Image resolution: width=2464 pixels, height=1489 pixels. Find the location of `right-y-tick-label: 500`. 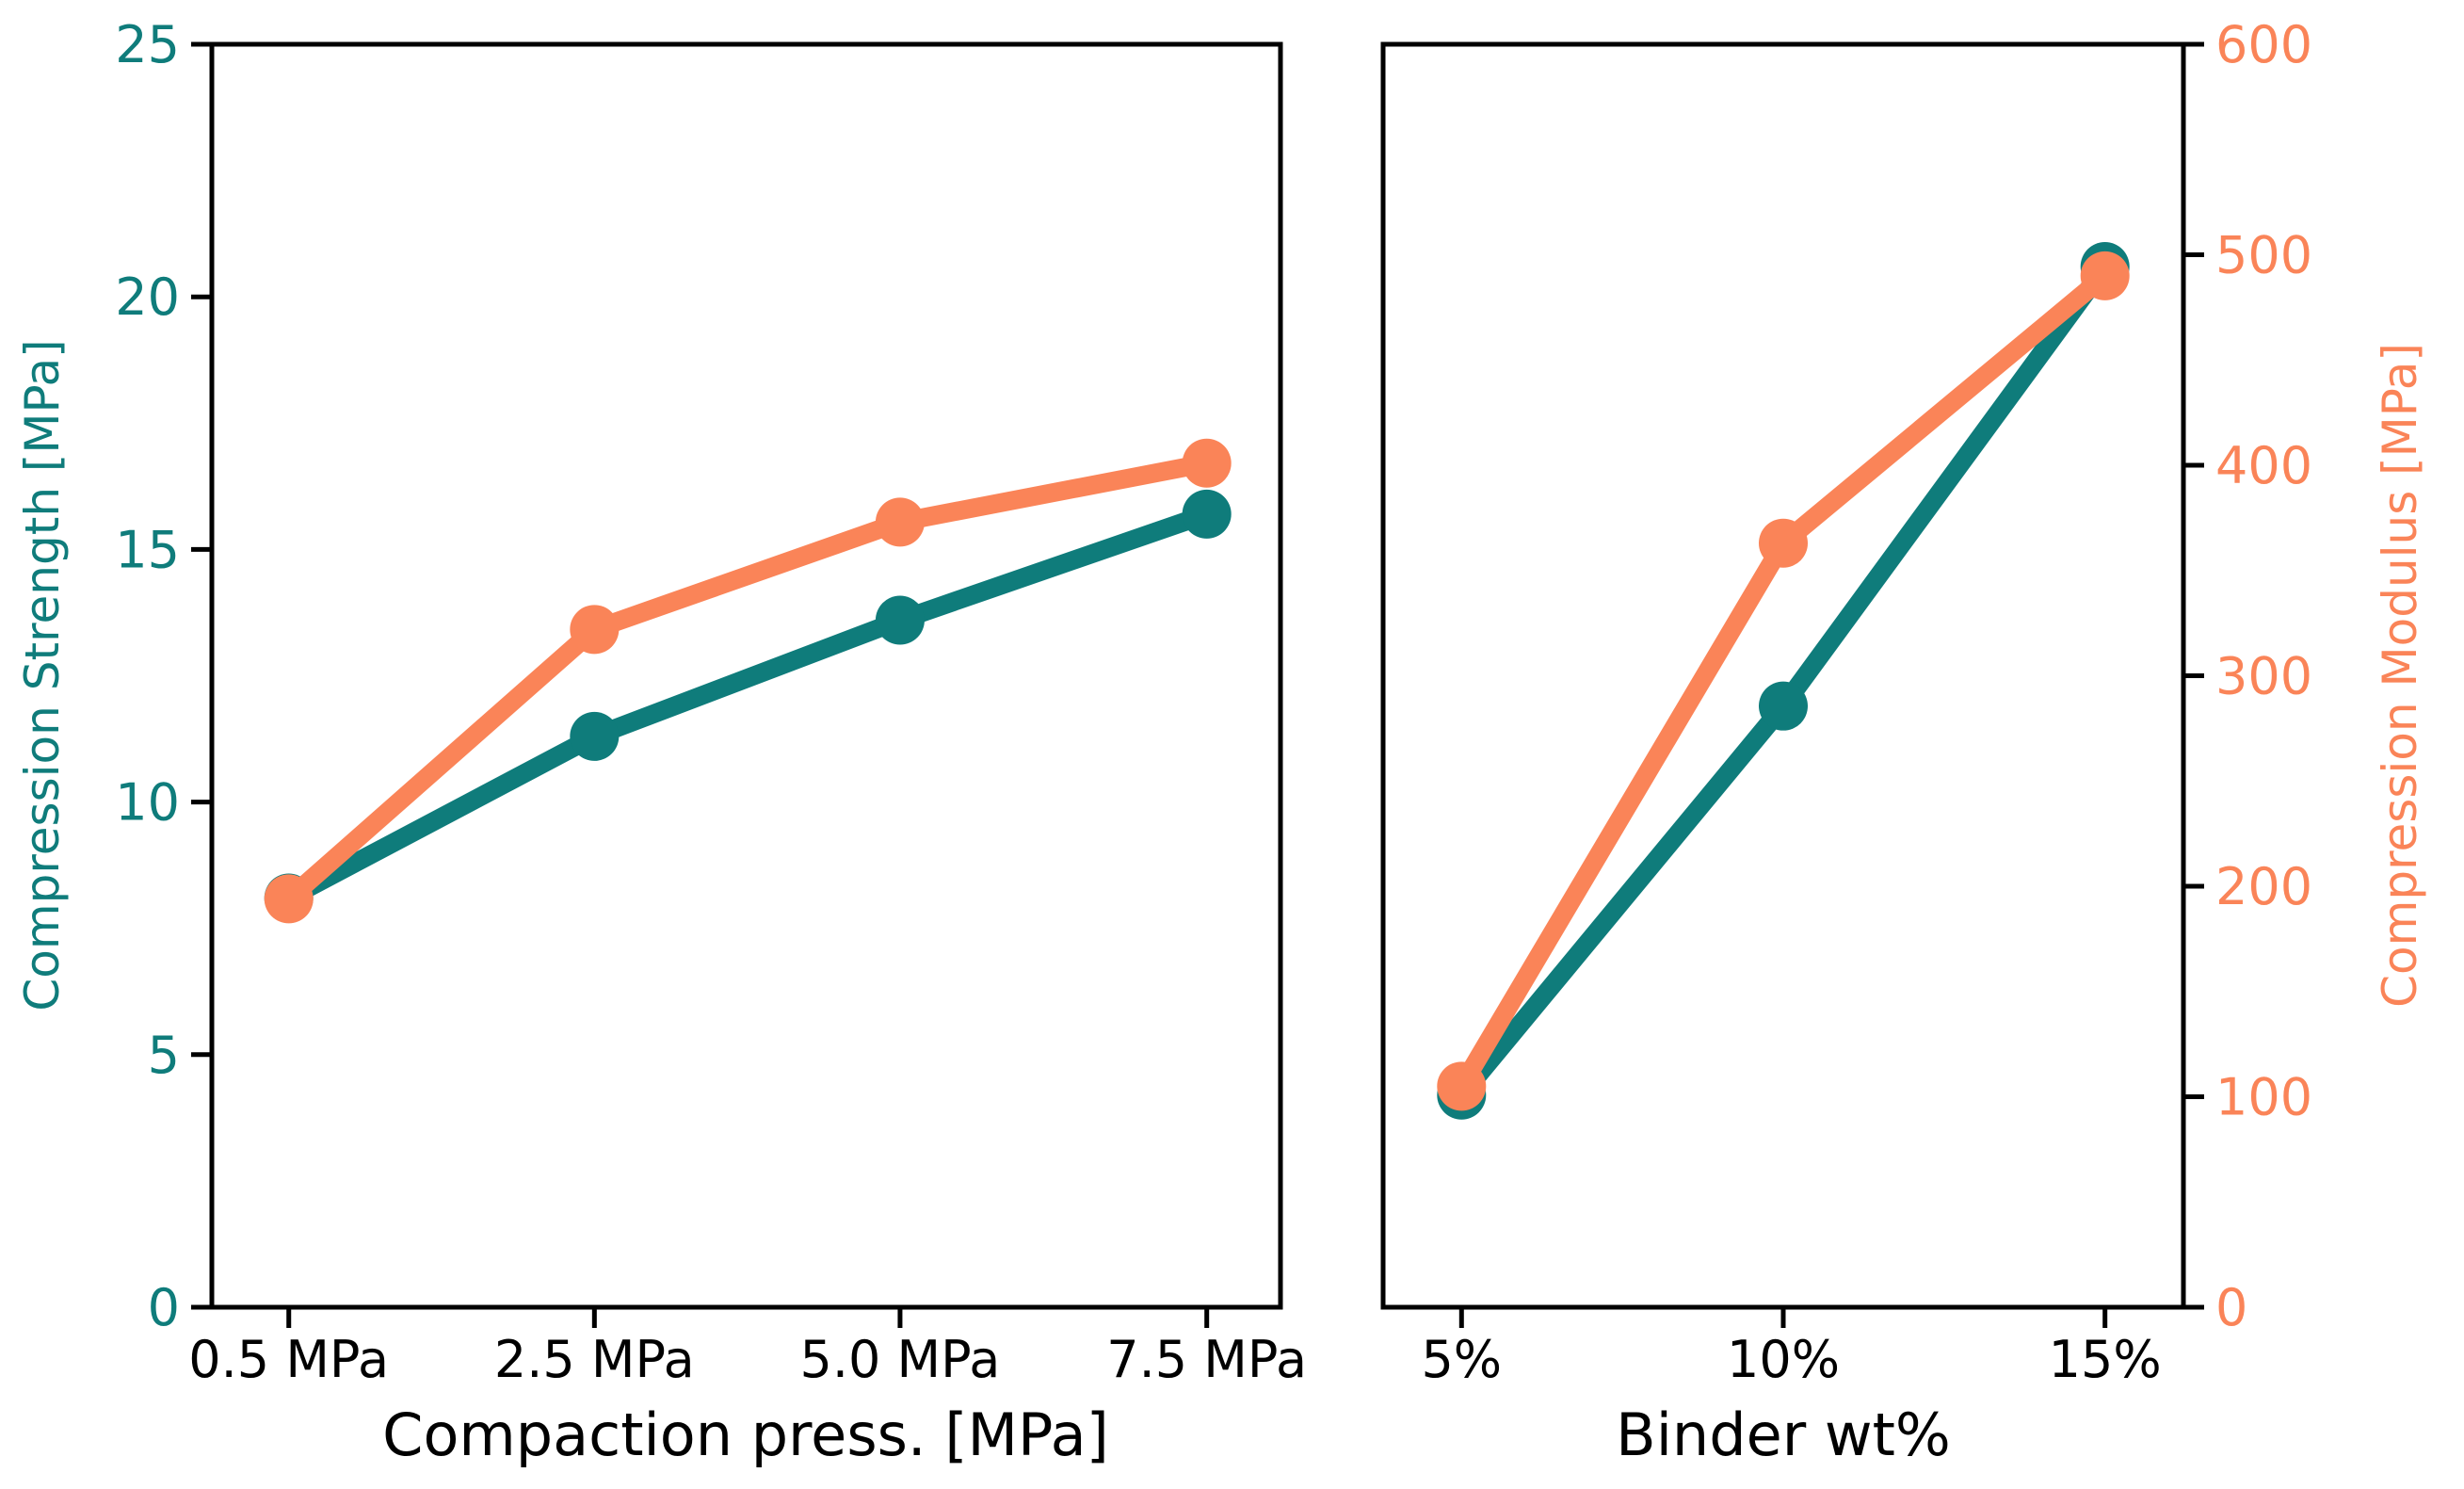

right-y-tick-label: 500 is located at coordinates (2263, 256).